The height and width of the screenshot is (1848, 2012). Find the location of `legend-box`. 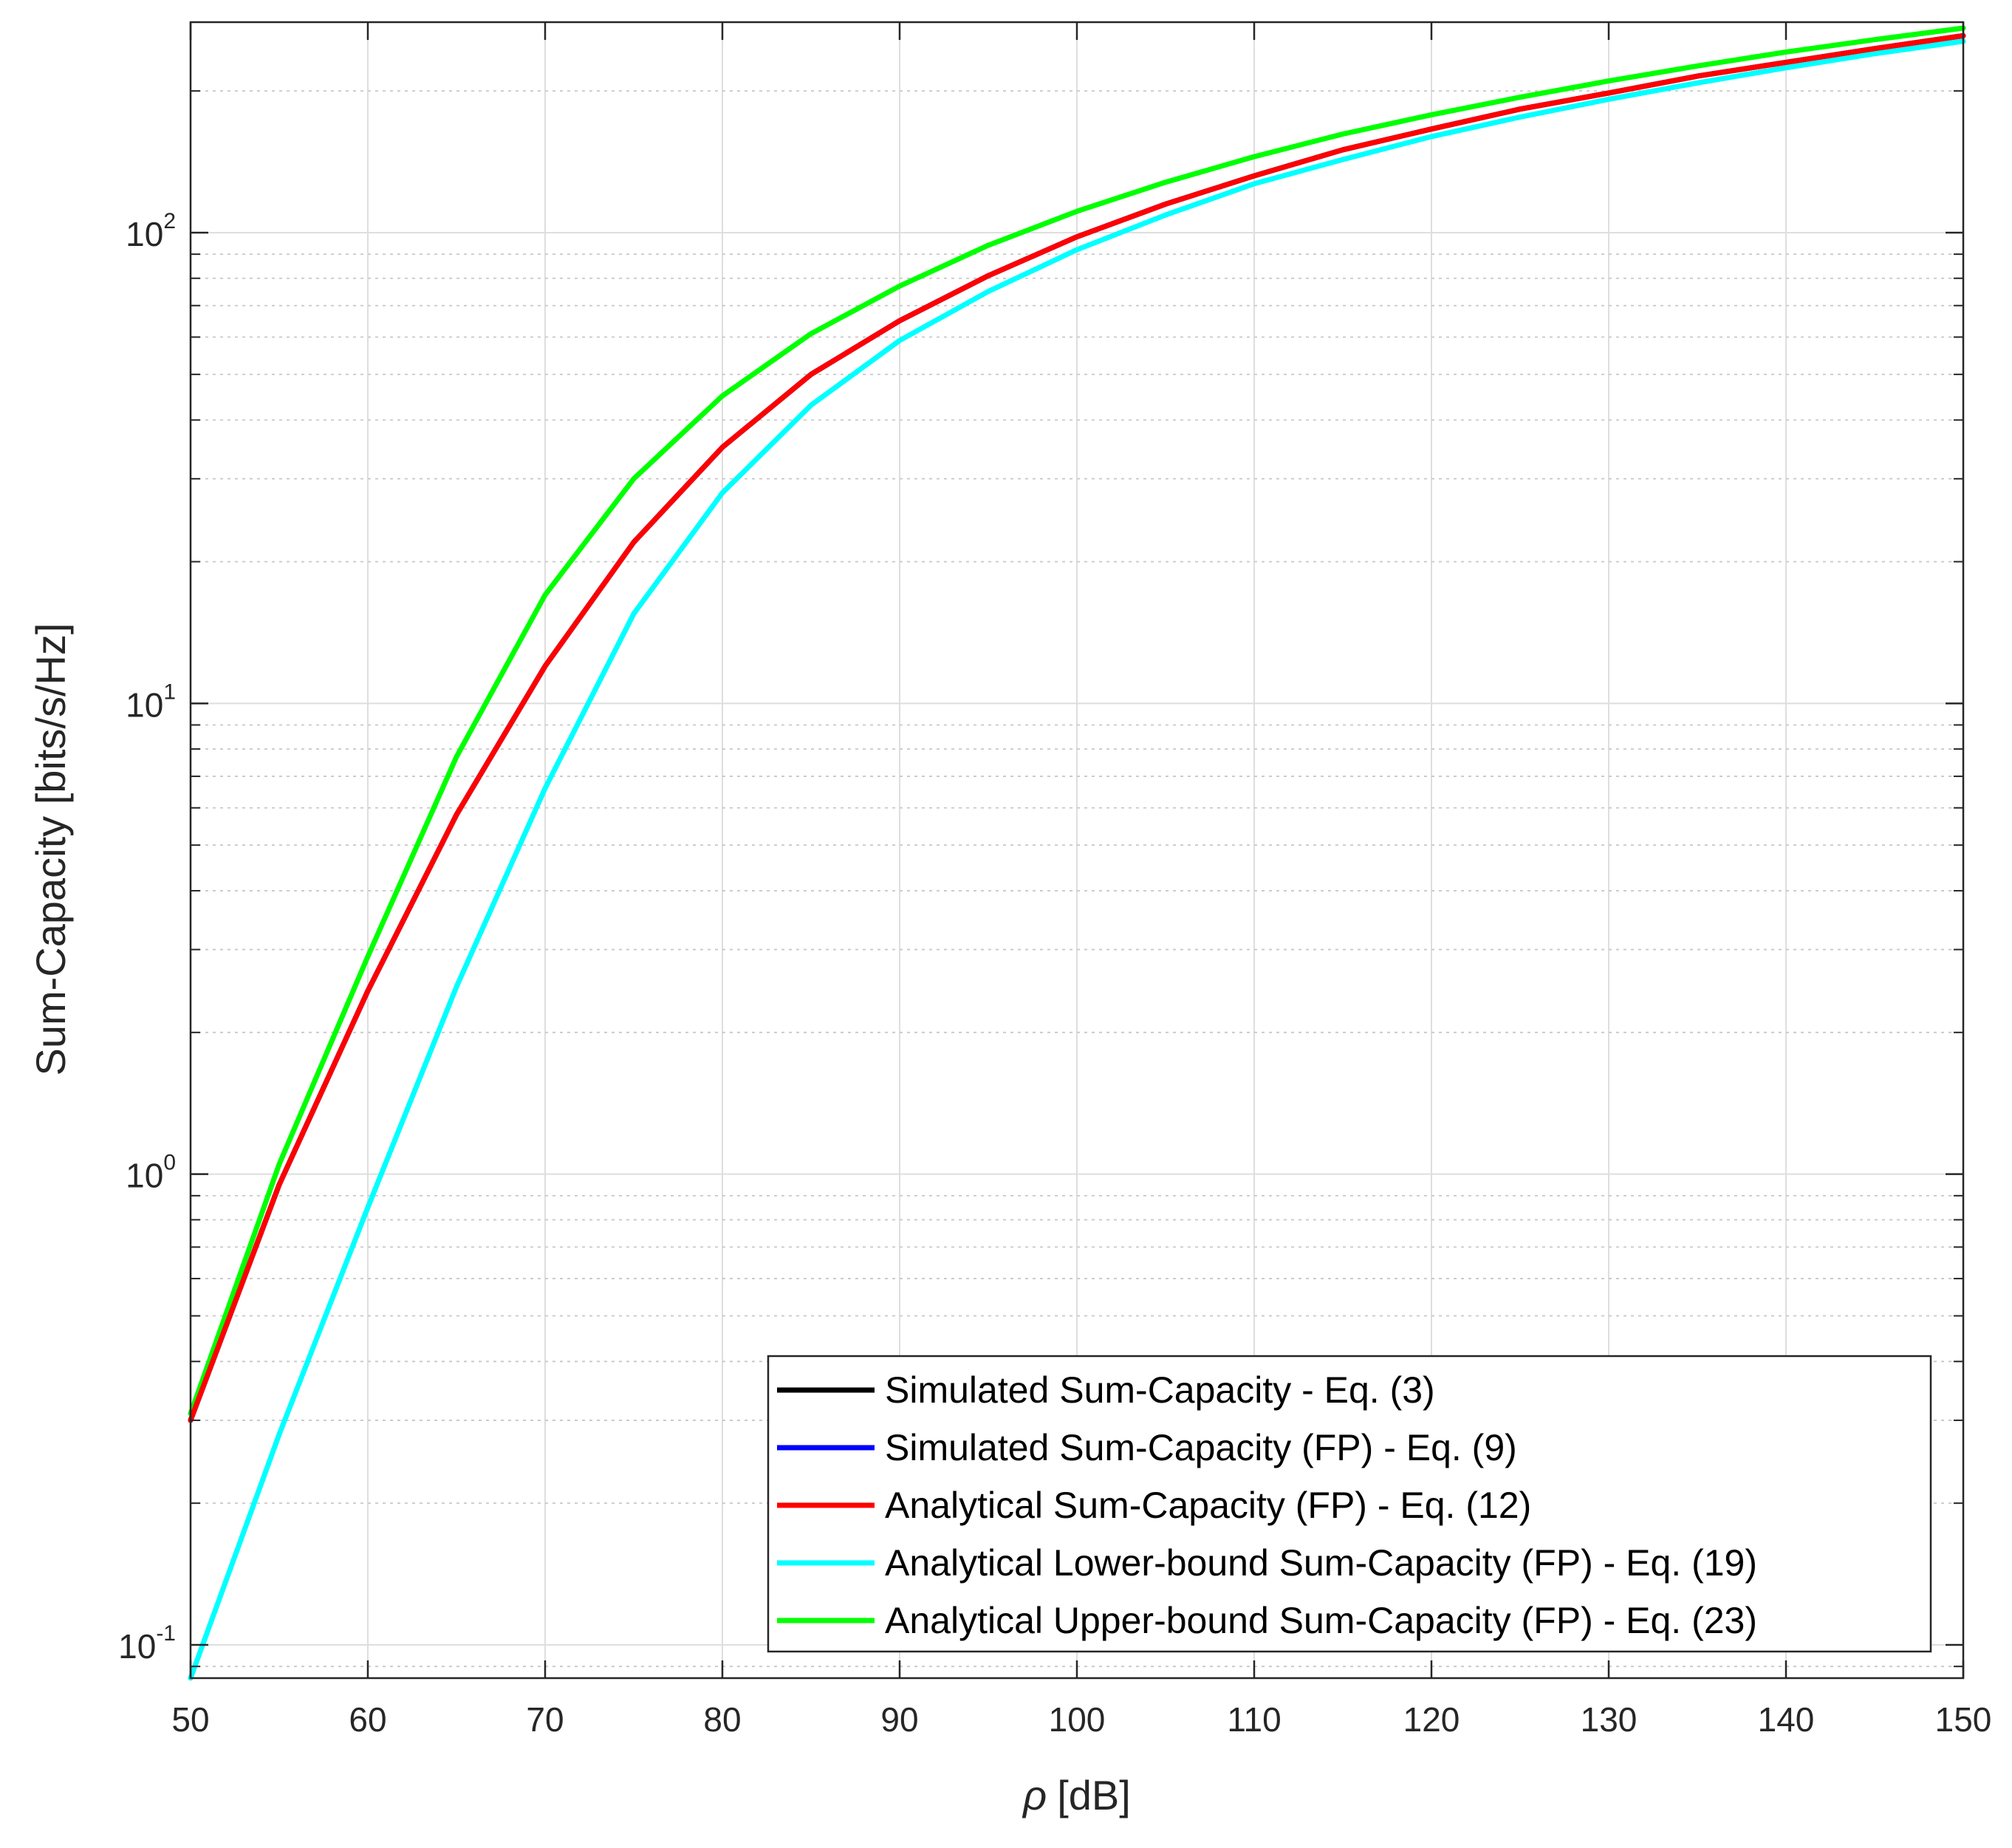

legend-box is located at coordinates (1349, 1504).